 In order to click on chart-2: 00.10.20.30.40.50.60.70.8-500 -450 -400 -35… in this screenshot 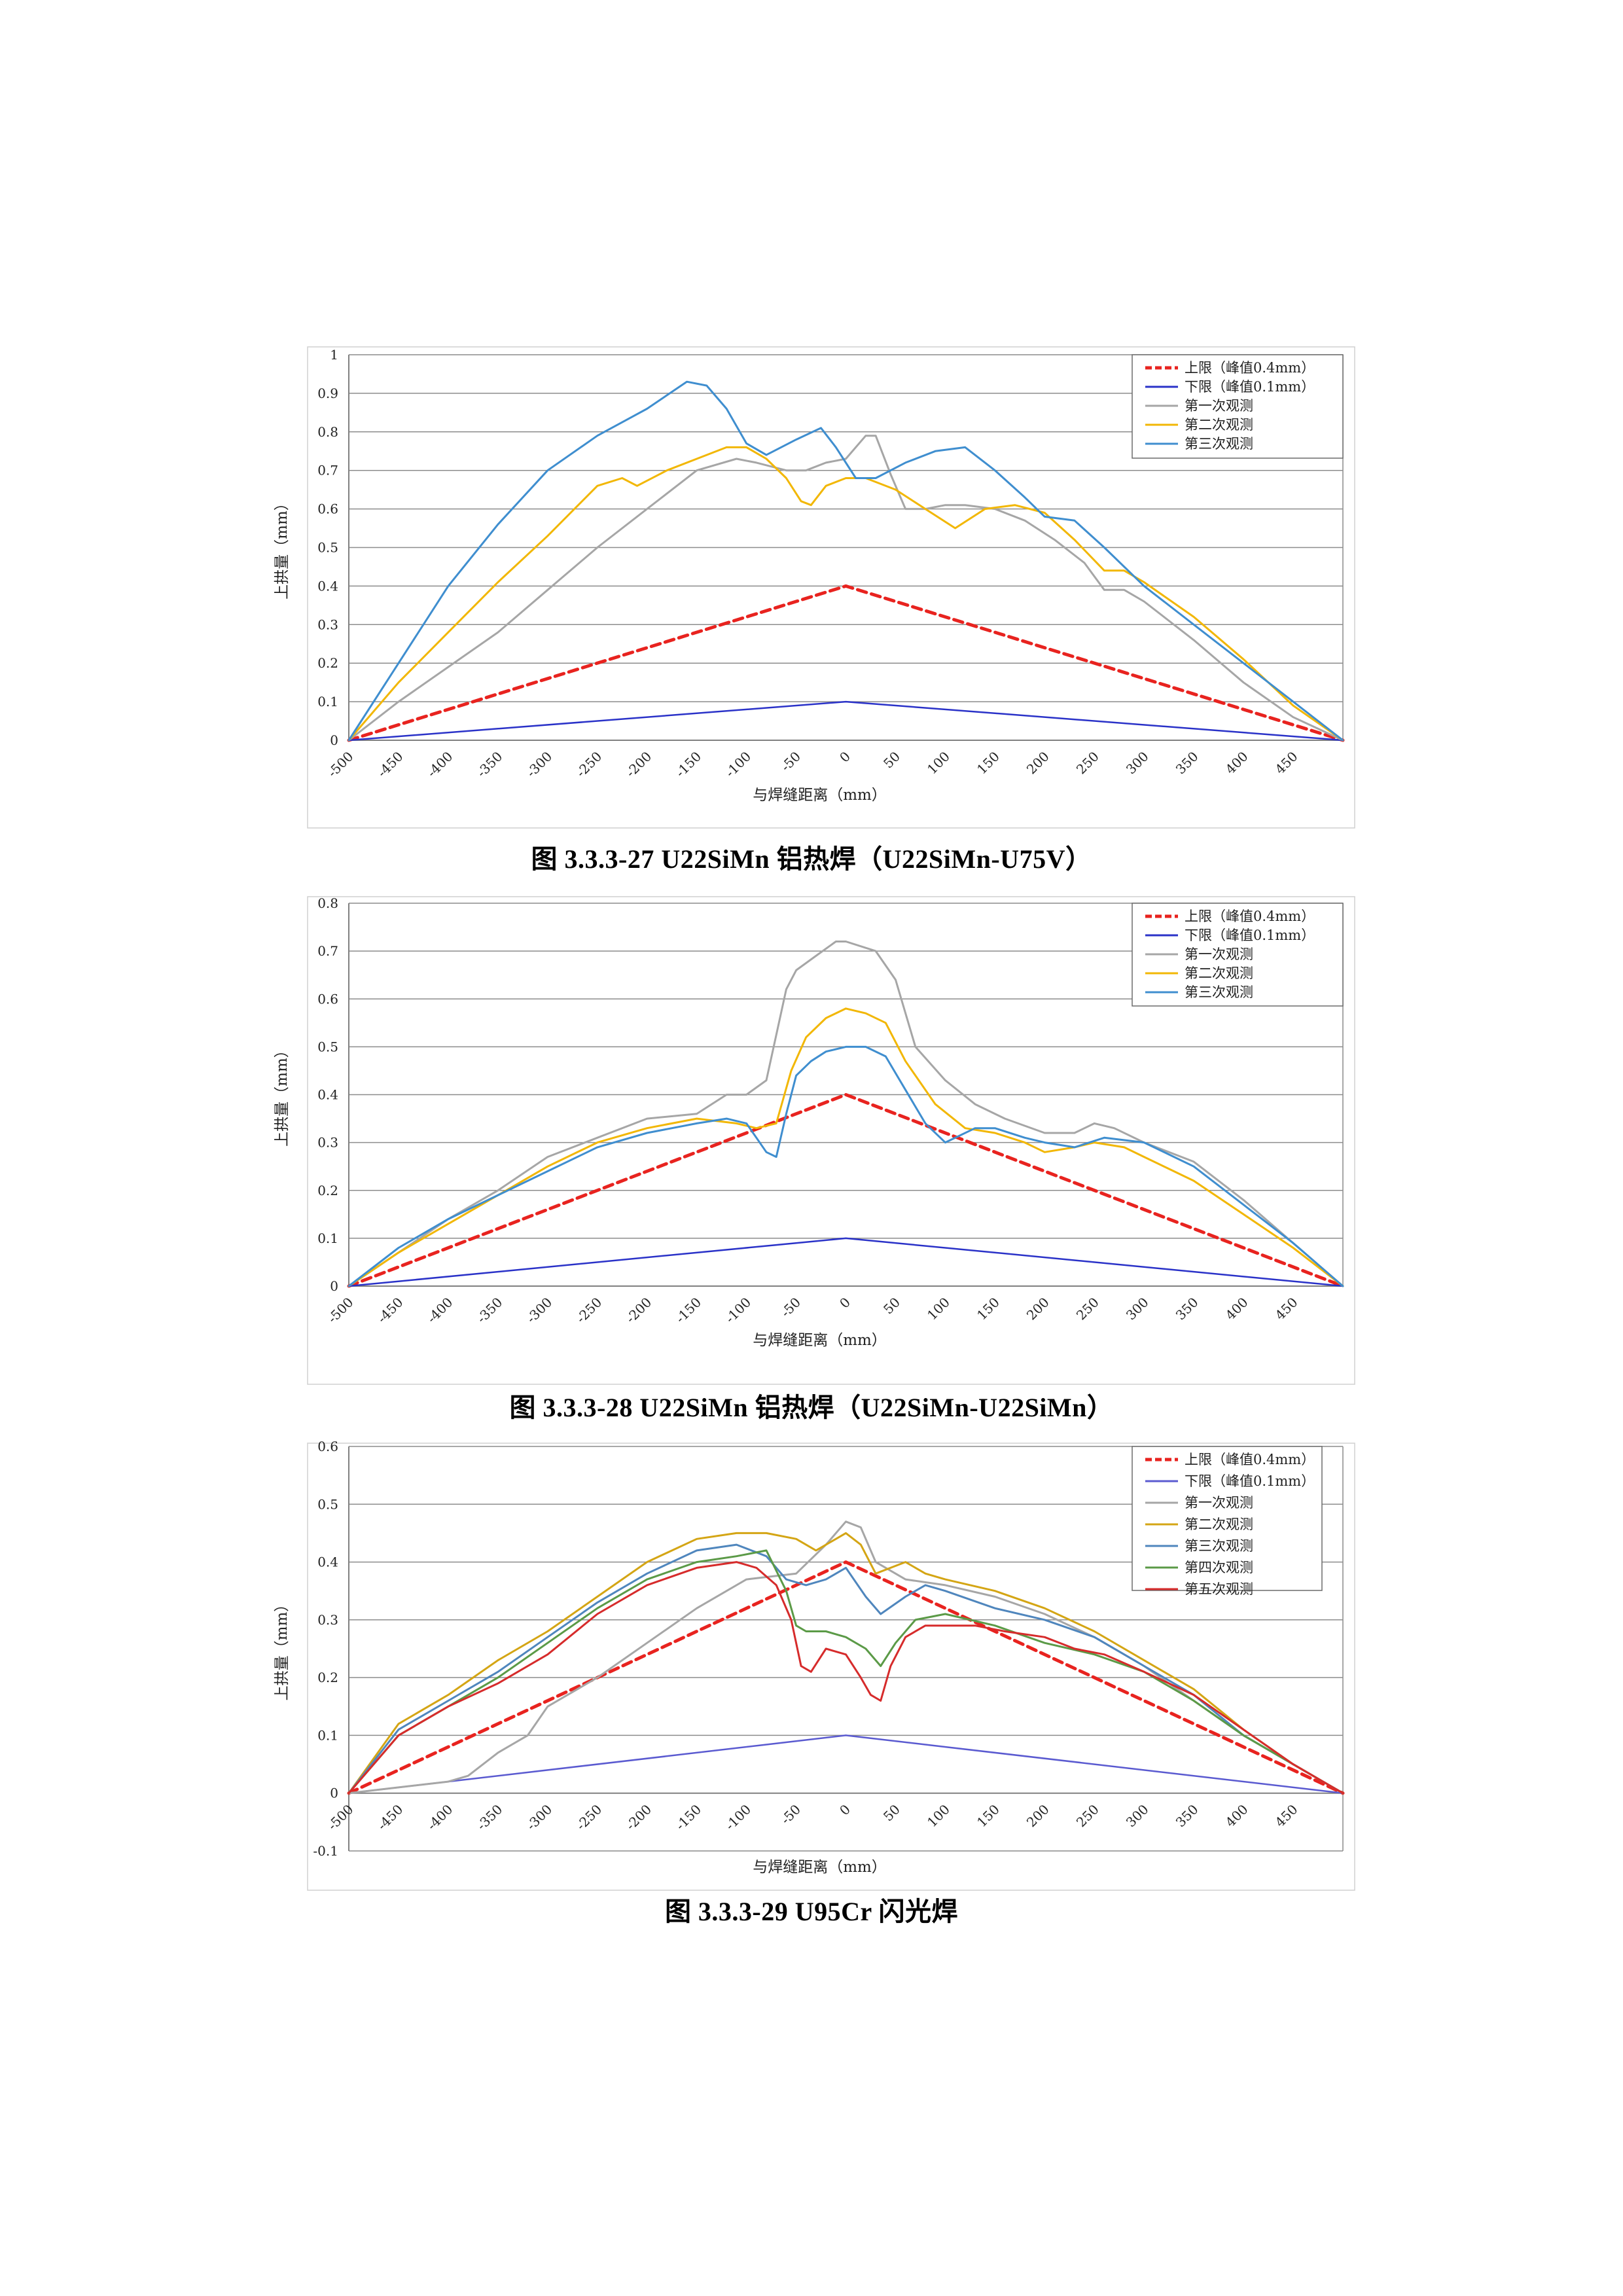, I will do `click(815, 1140)`.